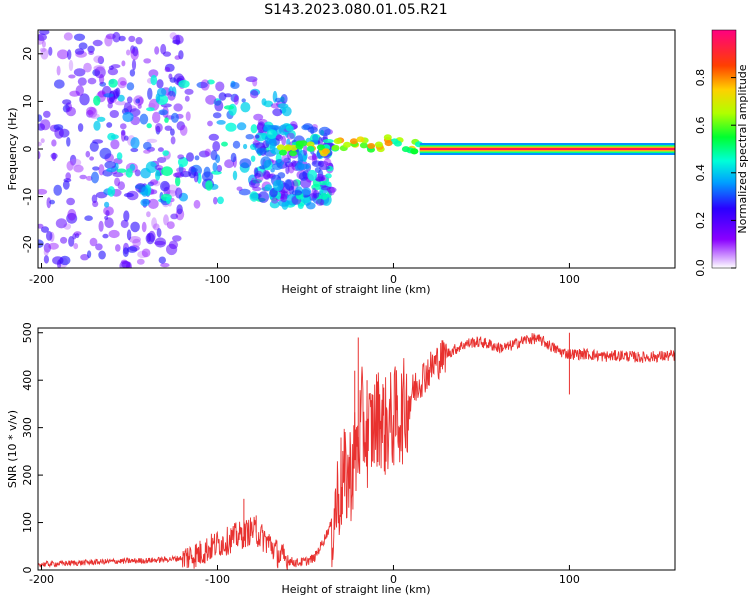 This screenshot has width=750, height=600. Describe the element at coordinates (217, 579) in the screenshot. I see `x-tick-label: -100` at that location.